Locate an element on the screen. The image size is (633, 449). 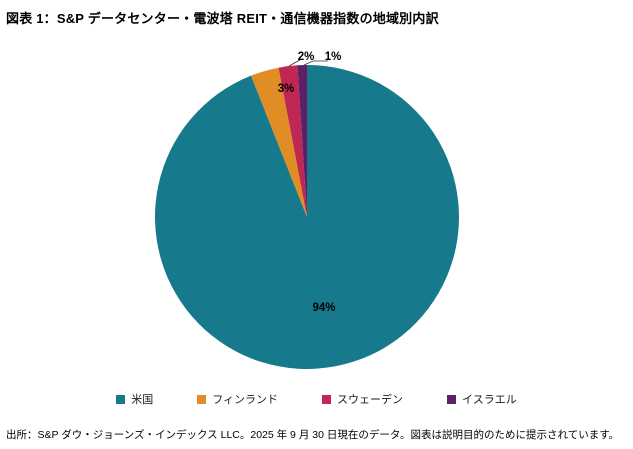
legend-label-us: 米国 is located at coordinates (142, 400).